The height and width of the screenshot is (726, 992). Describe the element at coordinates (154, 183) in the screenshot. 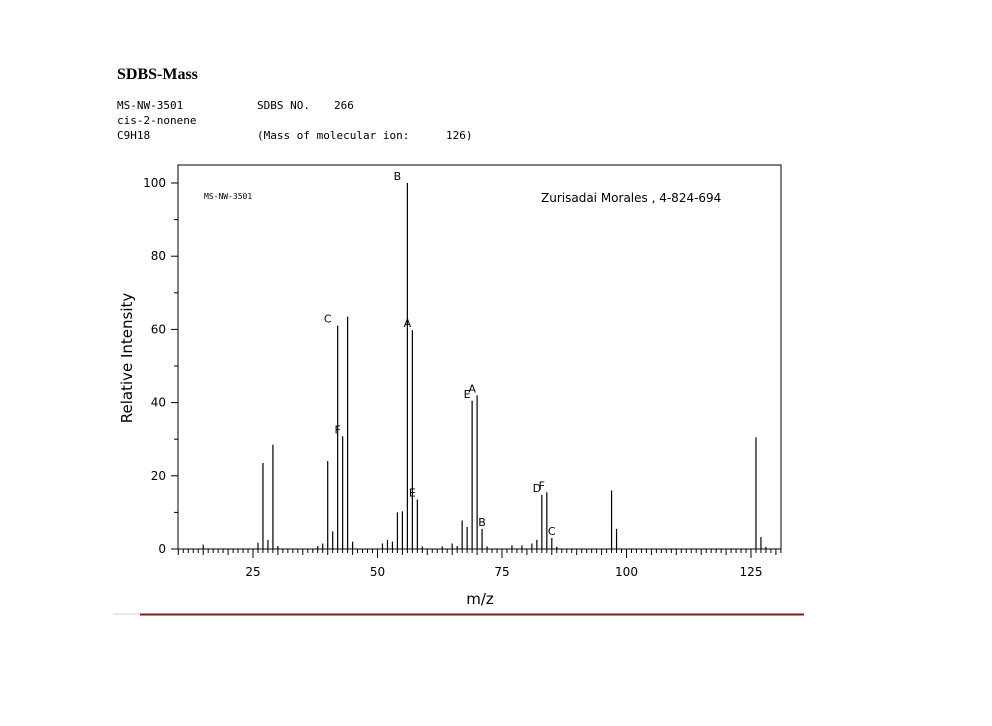

I see `y-tick-label: 100` at that location.